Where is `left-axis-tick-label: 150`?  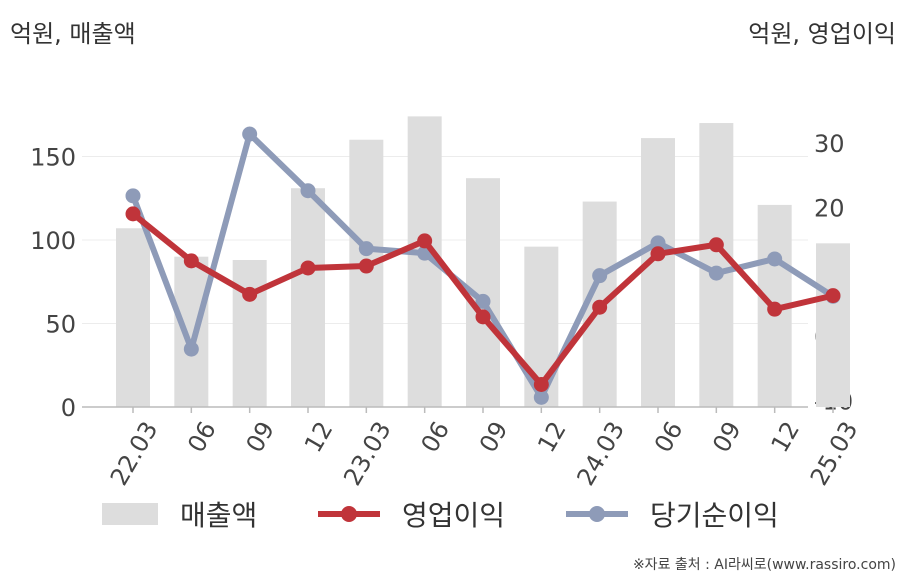 left-axis-tick-label: 150 is located at coordinates (53, 157).